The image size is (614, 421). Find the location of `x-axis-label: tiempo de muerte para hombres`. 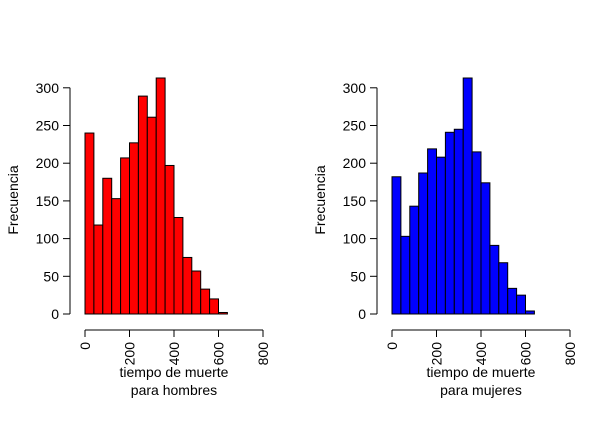

x-axis-label: tiempo de muerte para hombres is located at coordinates (174, 381).